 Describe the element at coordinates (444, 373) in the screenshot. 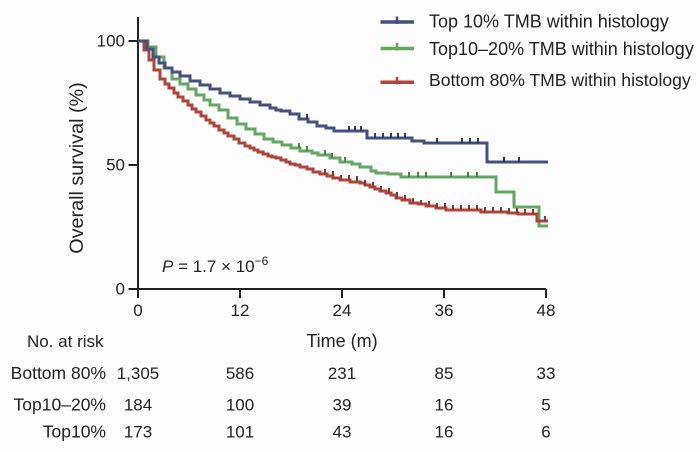

I see `svg-text: 85` at that location.